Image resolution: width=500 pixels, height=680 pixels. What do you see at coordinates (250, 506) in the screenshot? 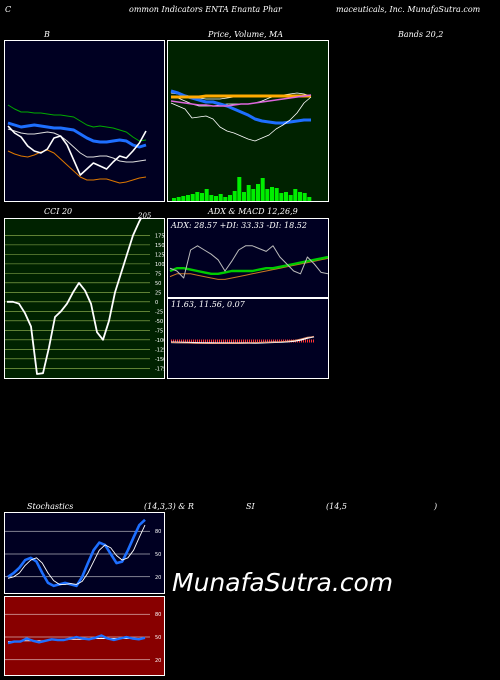
I see `rsi-label: SI` at bounding box center [250, 506].